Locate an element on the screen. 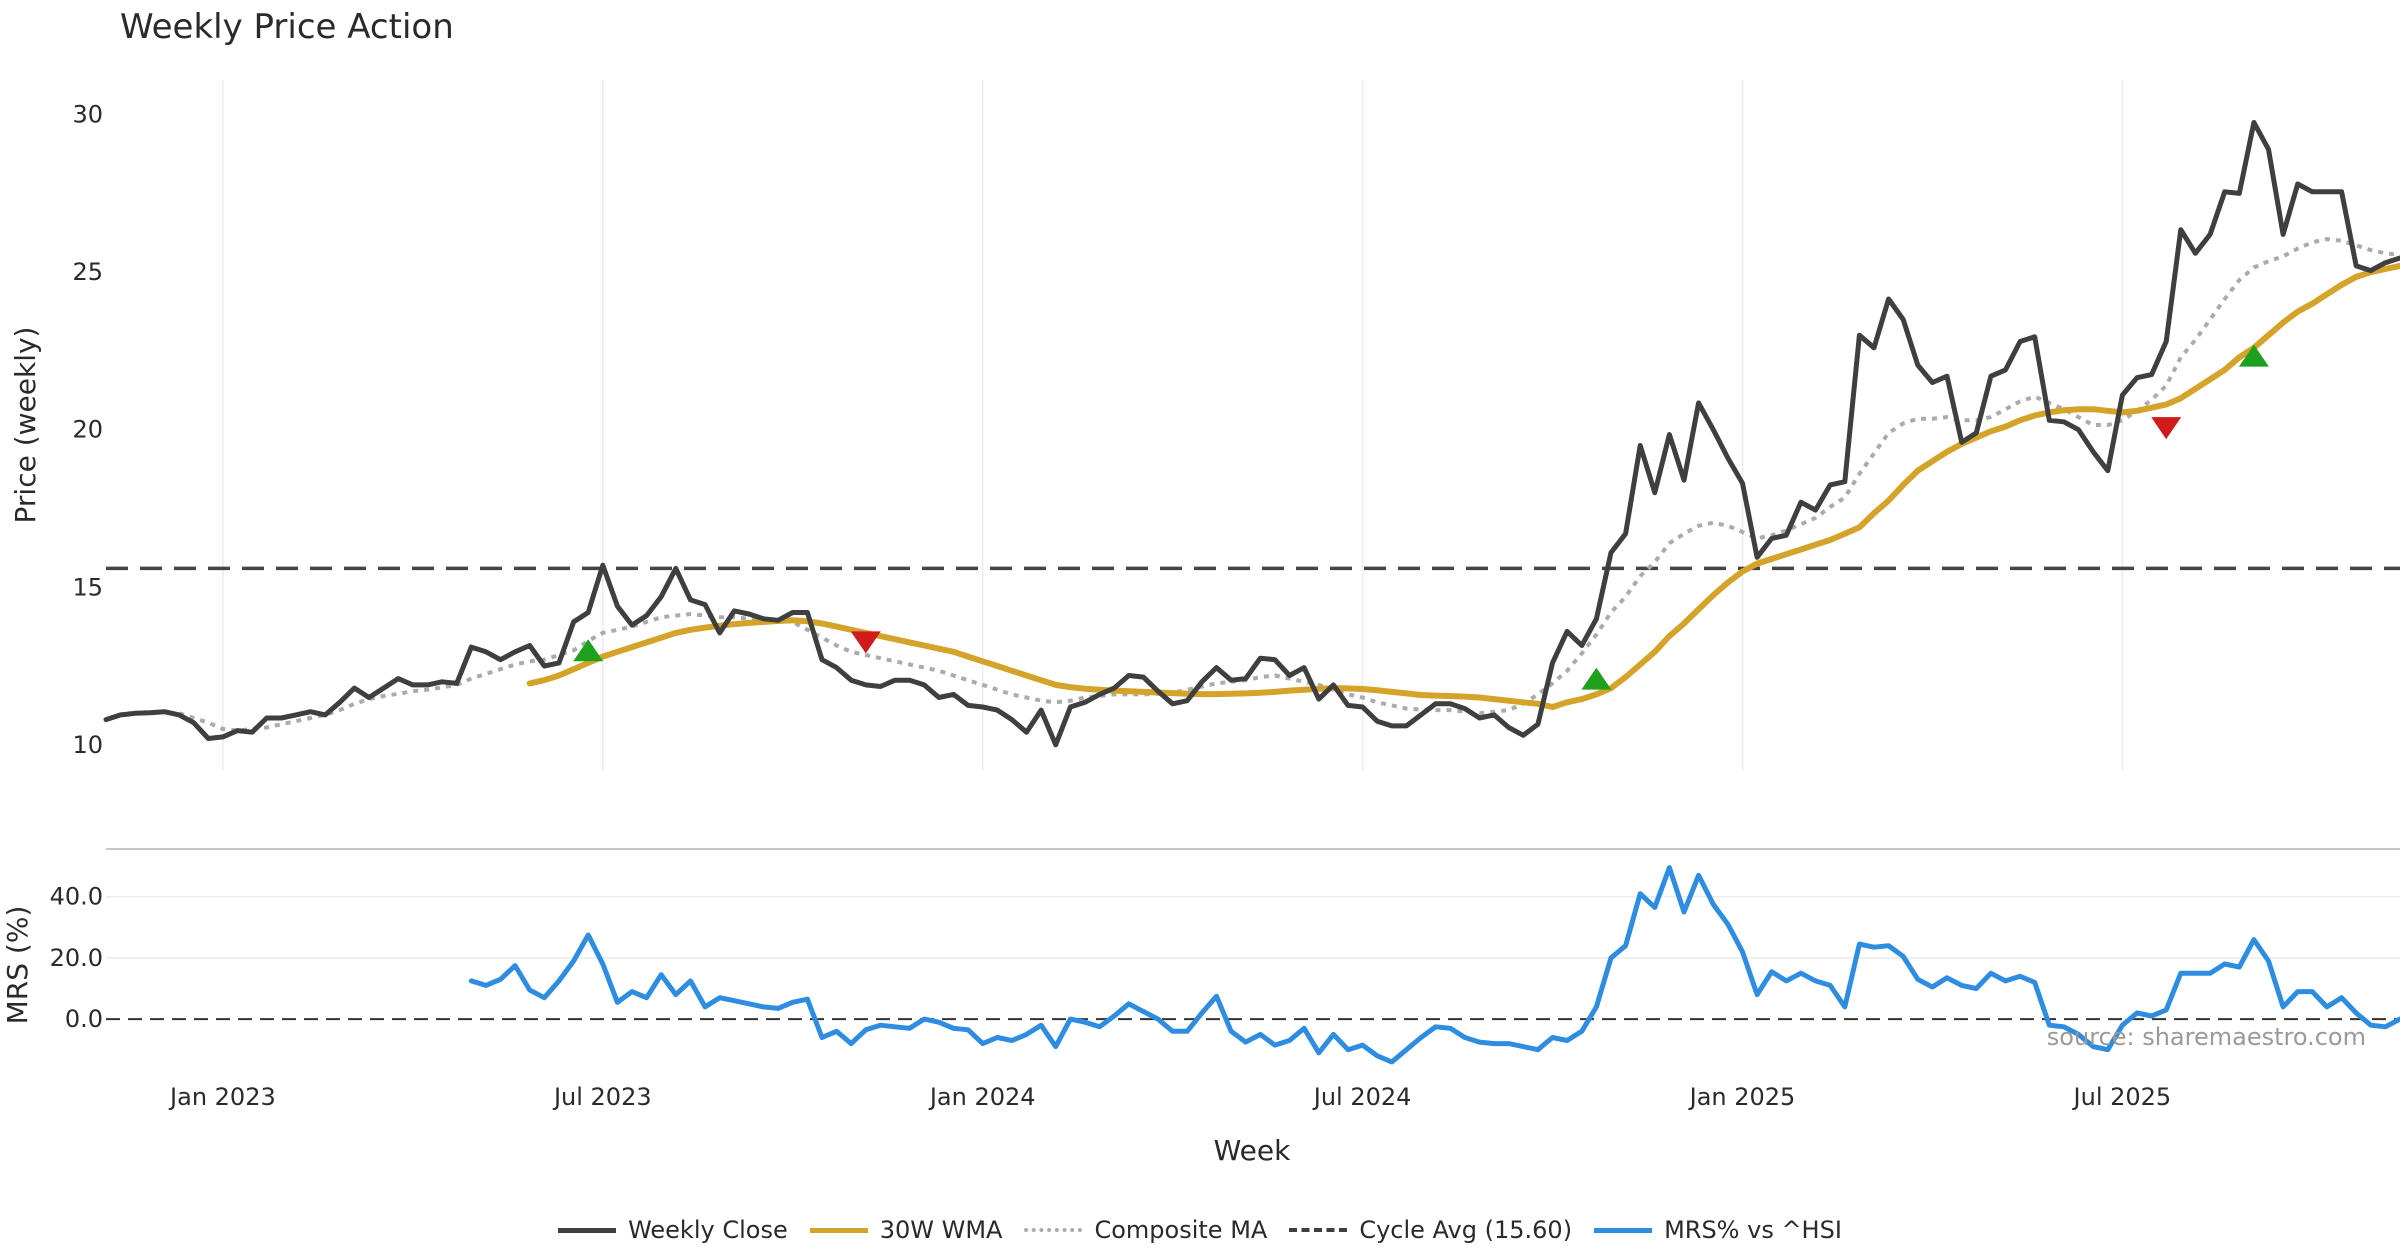 This screenshot has width=2400, height=1260. legend-item: Cycle Avg (15.60) is located at coordinates (1430, 1230).